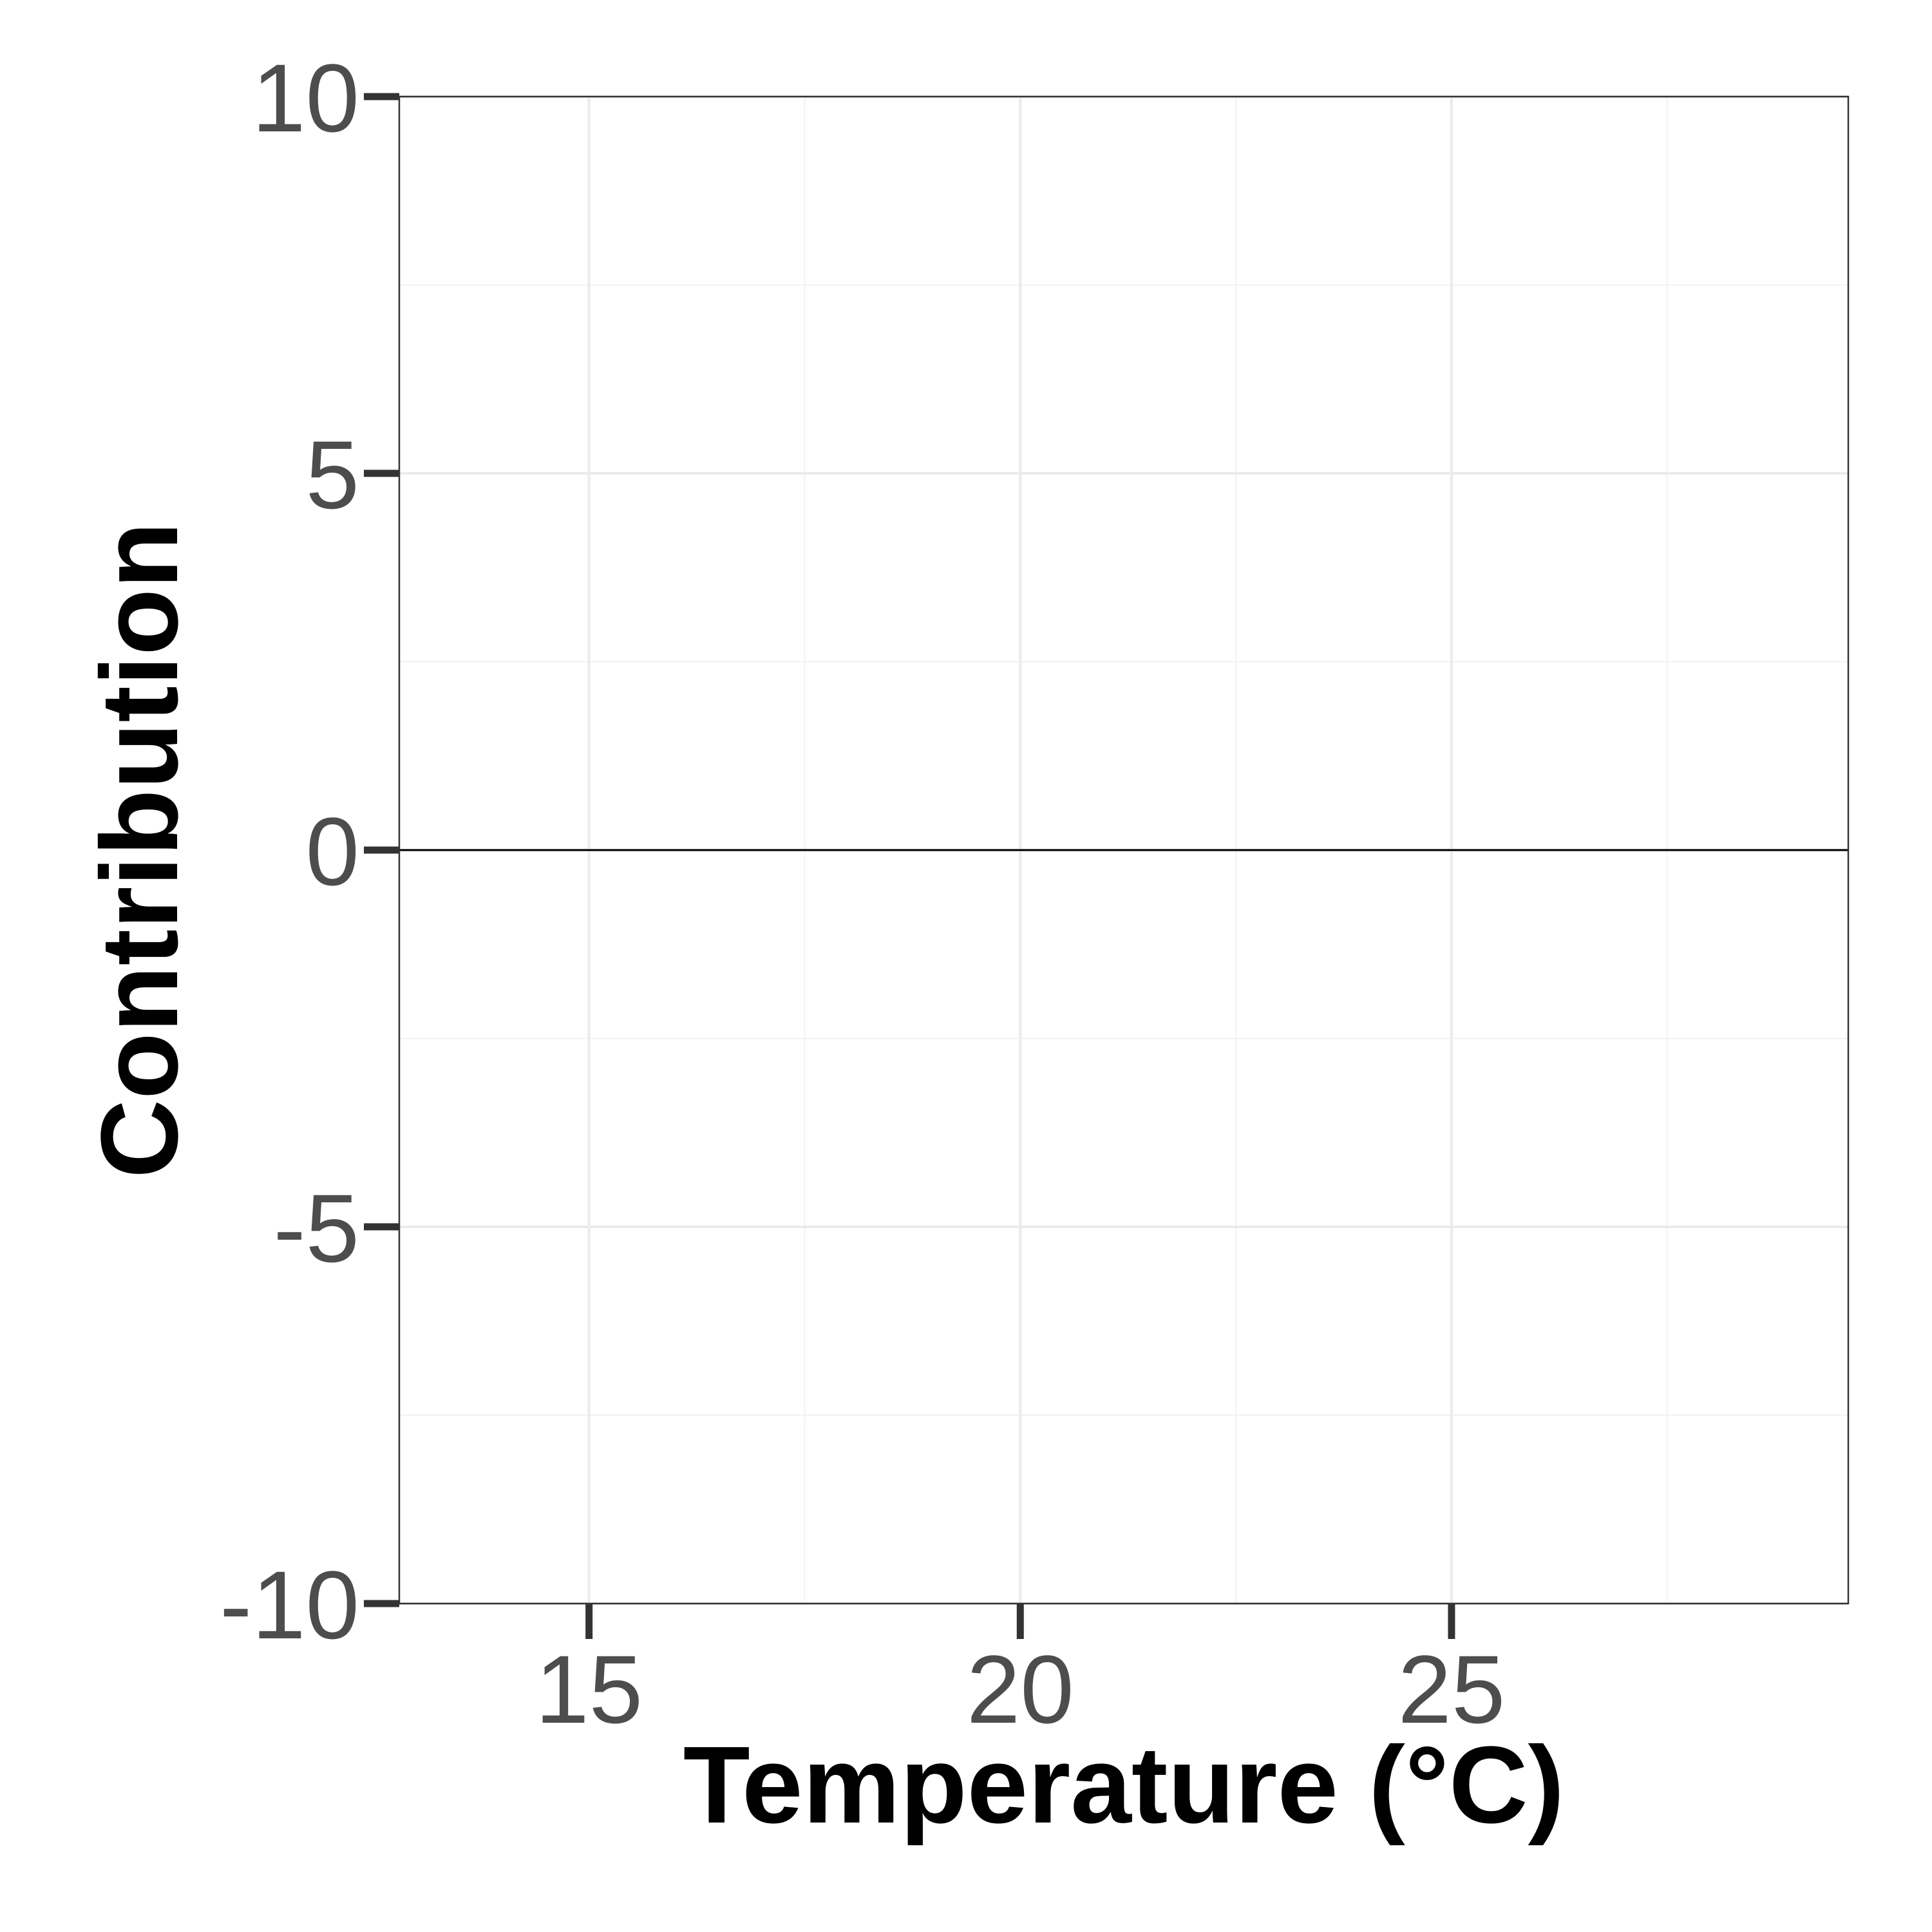 The height and width of the screenshot is (1932, 1932). What do you see at coordinates (1020, 1689) in the screenshot?
I see `x-tick-label: 20` at bounding box center [1020, 1689].